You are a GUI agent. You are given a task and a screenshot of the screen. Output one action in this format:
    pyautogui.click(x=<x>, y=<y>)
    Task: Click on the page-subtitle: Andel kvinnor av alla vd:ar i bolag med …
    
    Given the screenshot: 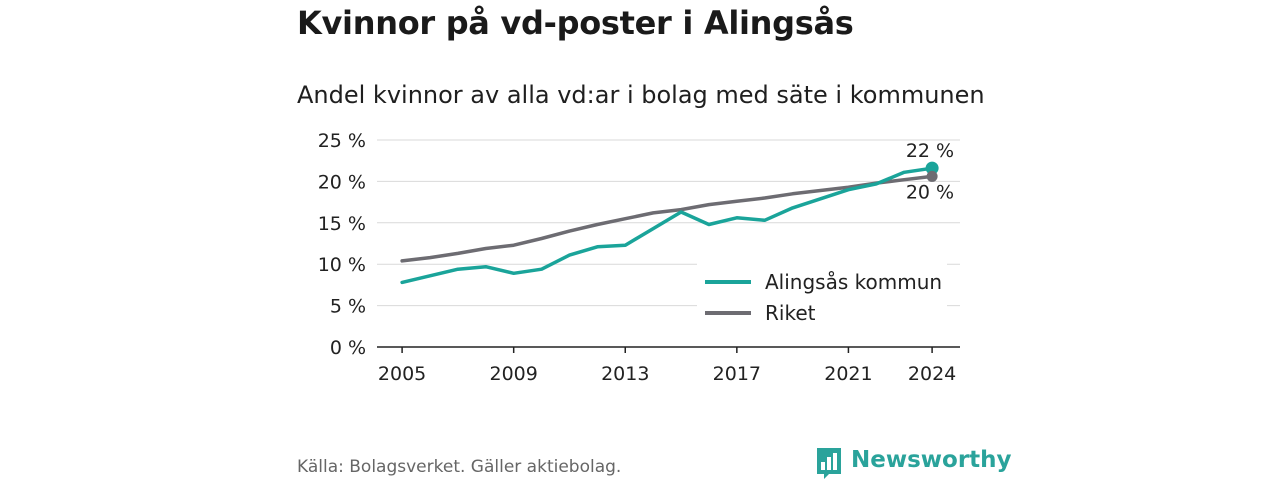 What is the action you would take?
    pyautogui.click(x=641, y=95)
    